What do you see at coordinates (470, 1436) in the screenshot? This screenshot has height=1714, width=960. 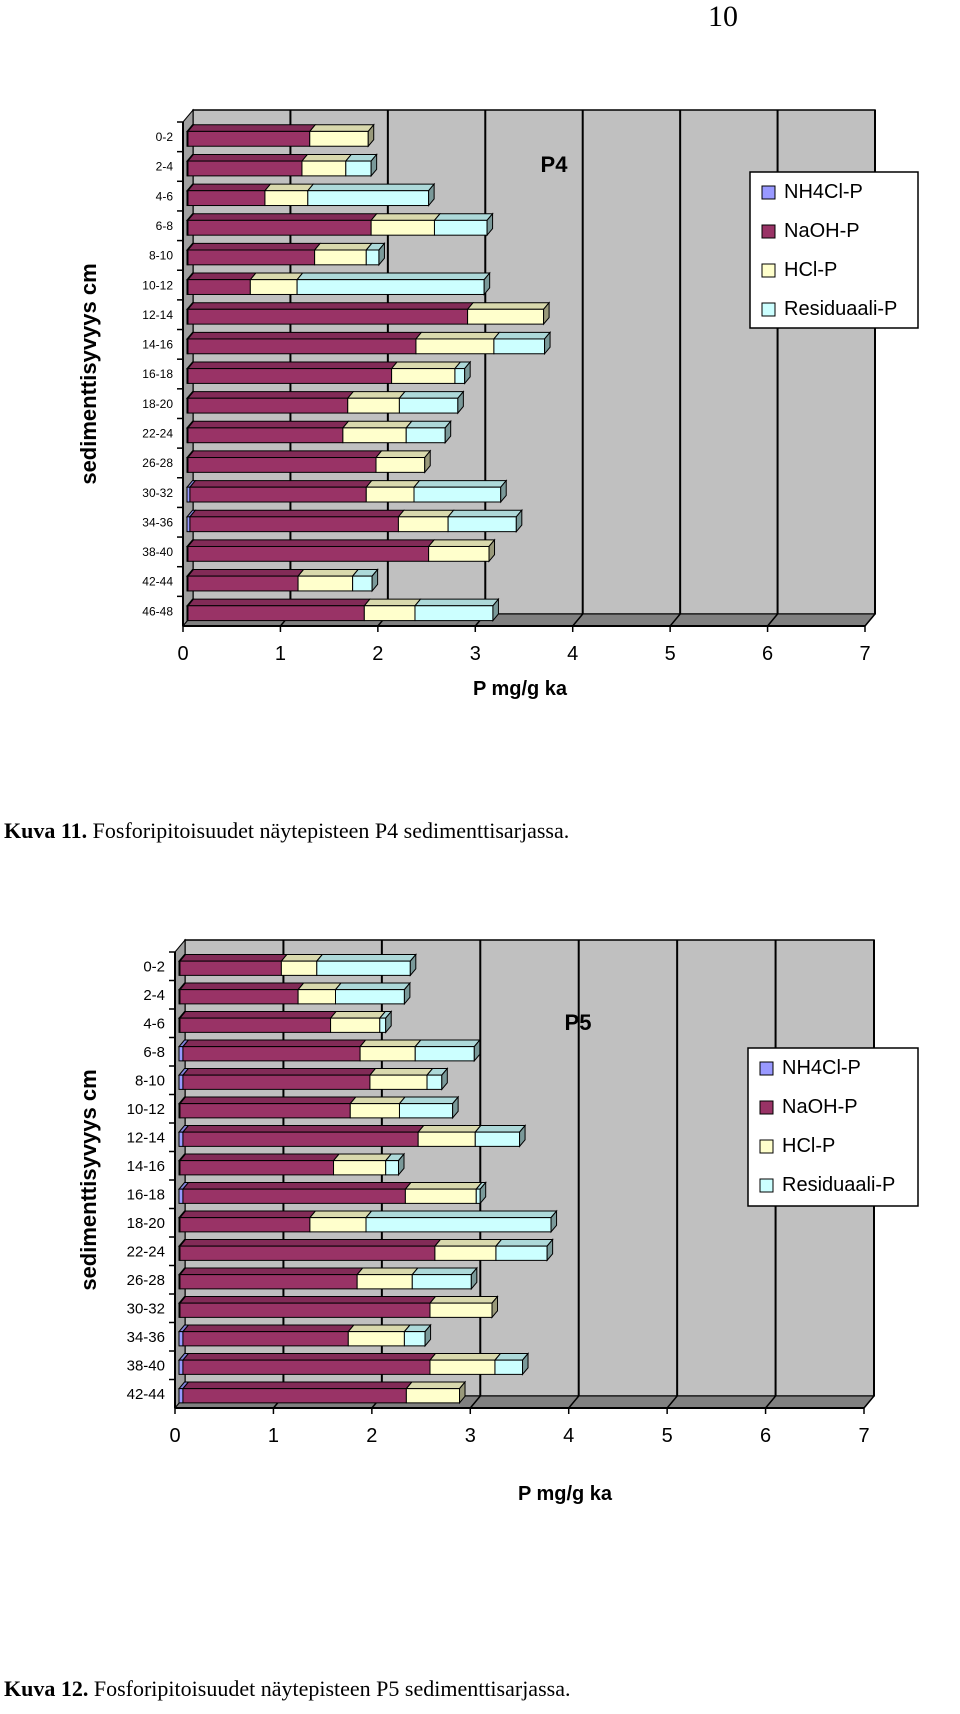 I see `x-tick-label: 3` at bounding box center [470, 1436].